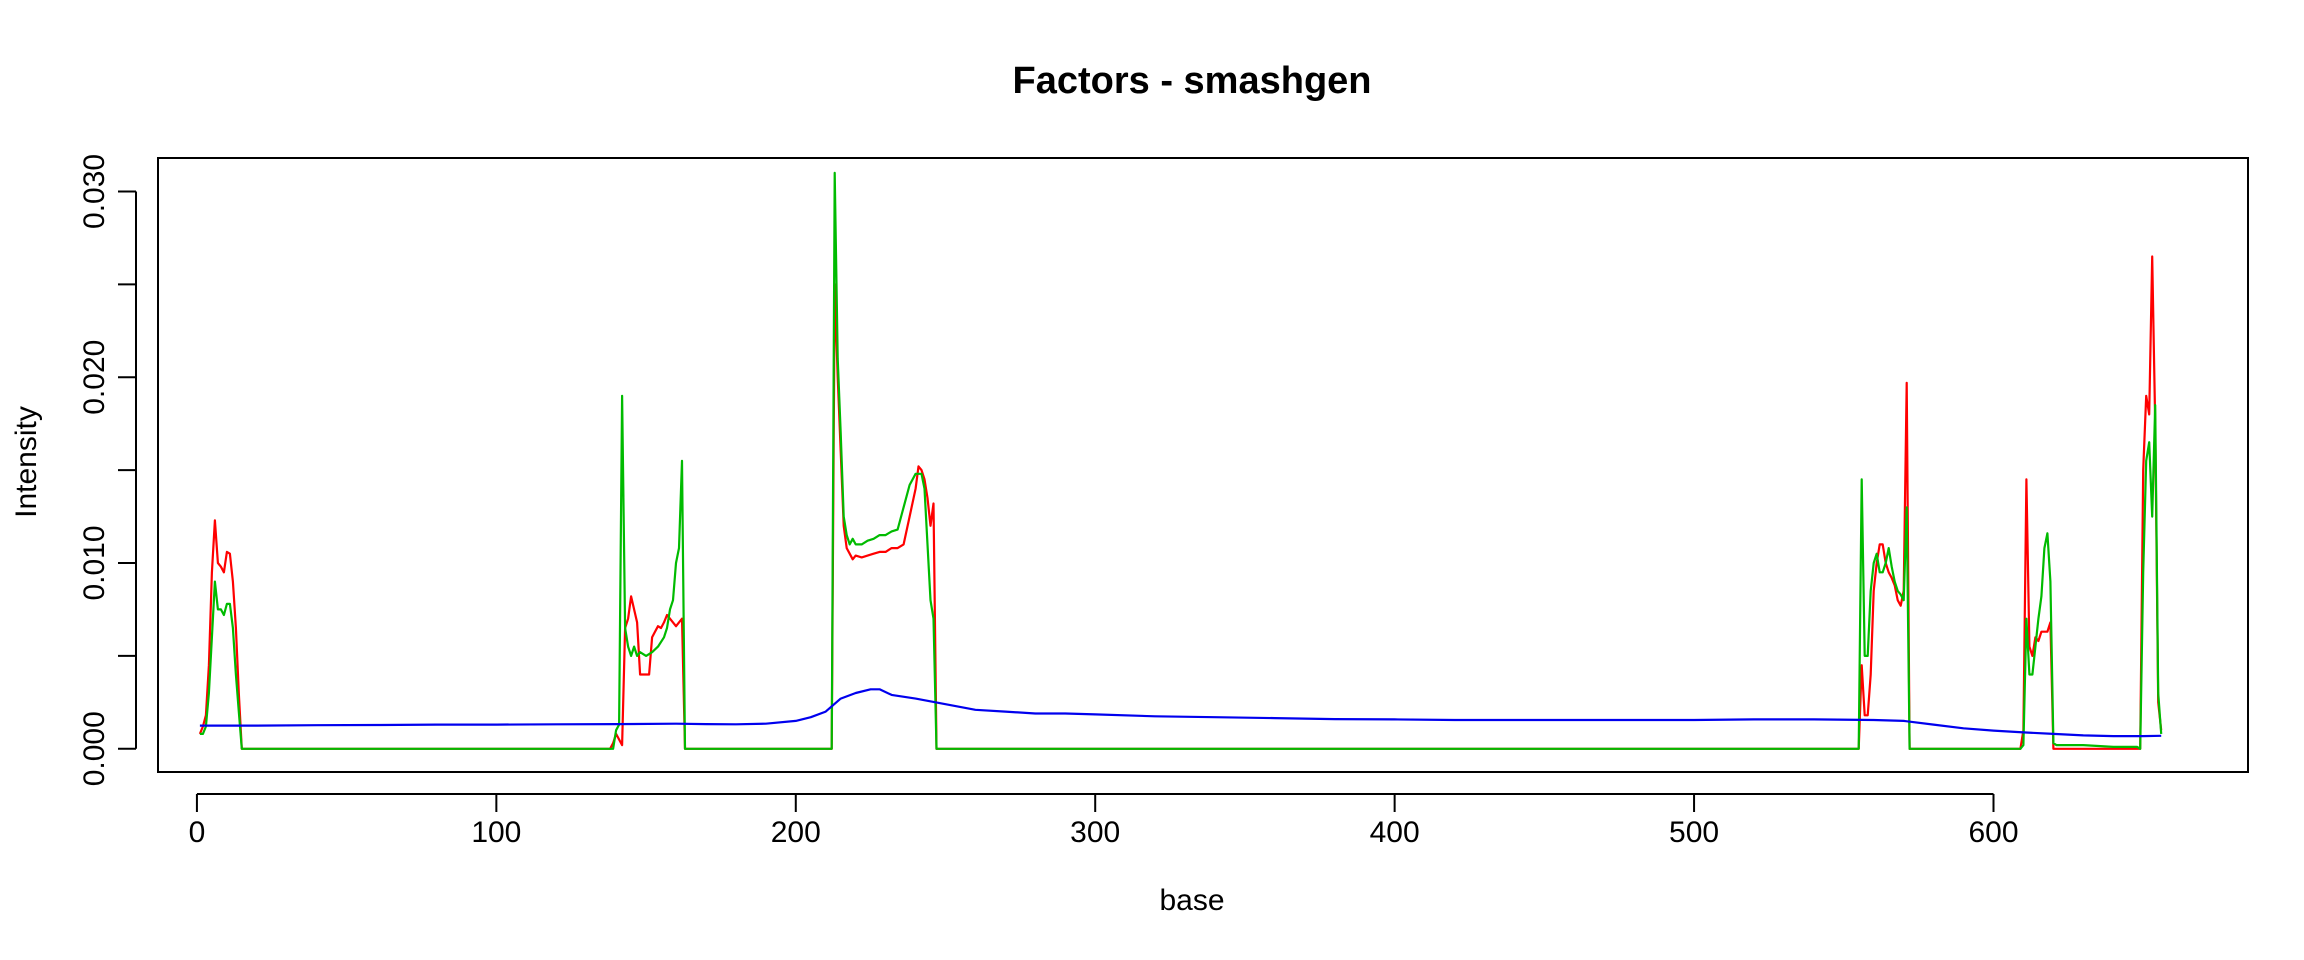 The height and width of the screenshot is (960, 2304). What do you see at coordinates (197, 832) in the screenshot?
I see `x-tick-label: 0` at bounding box center [197, 832].